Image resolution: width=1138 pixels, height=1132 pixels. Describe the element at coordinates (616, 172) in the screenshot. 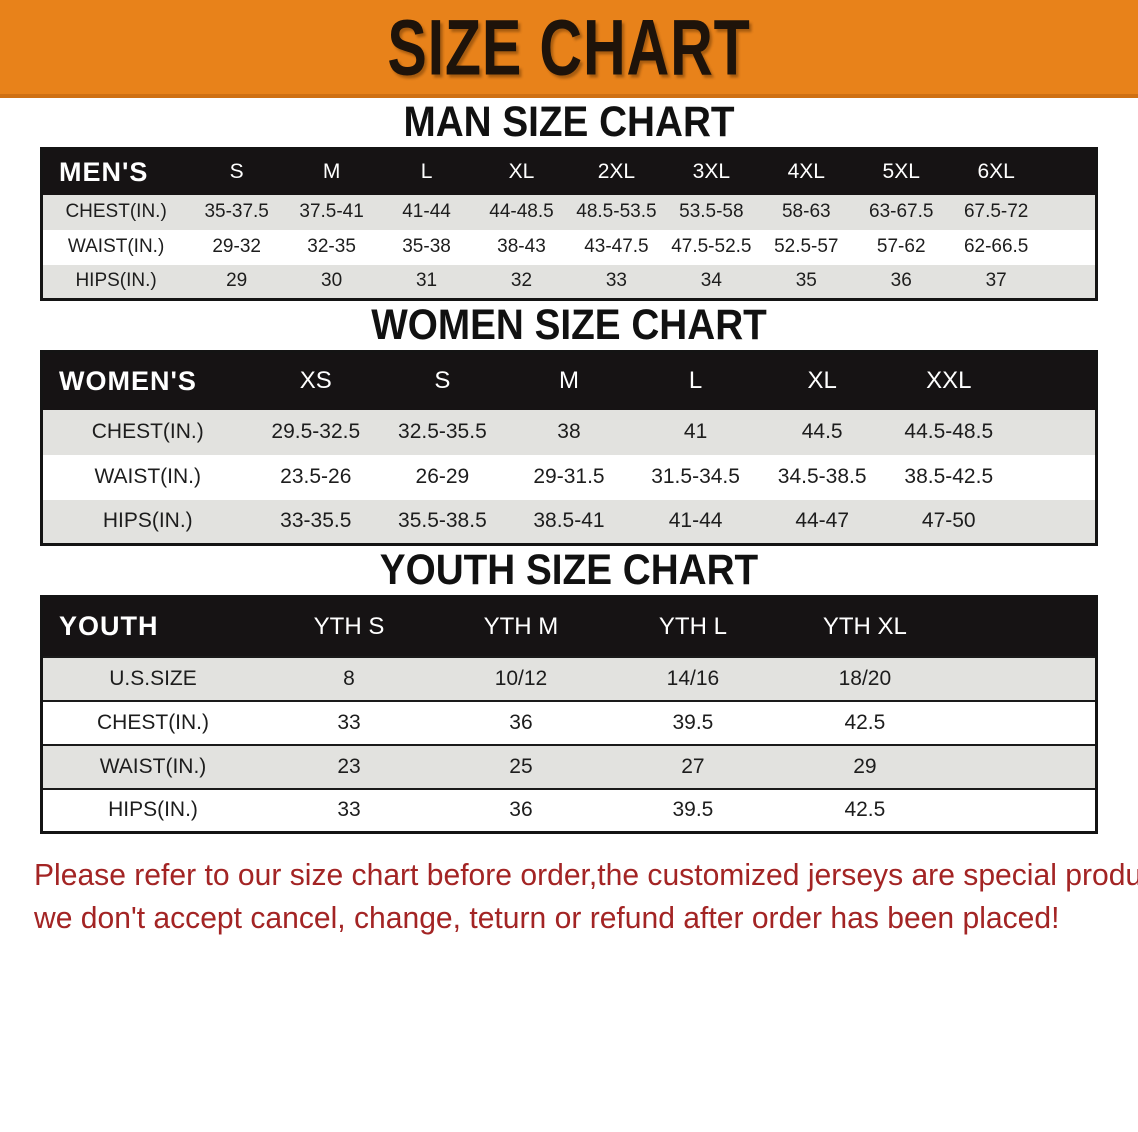

I see `size-column-header: 2XL` at that location.